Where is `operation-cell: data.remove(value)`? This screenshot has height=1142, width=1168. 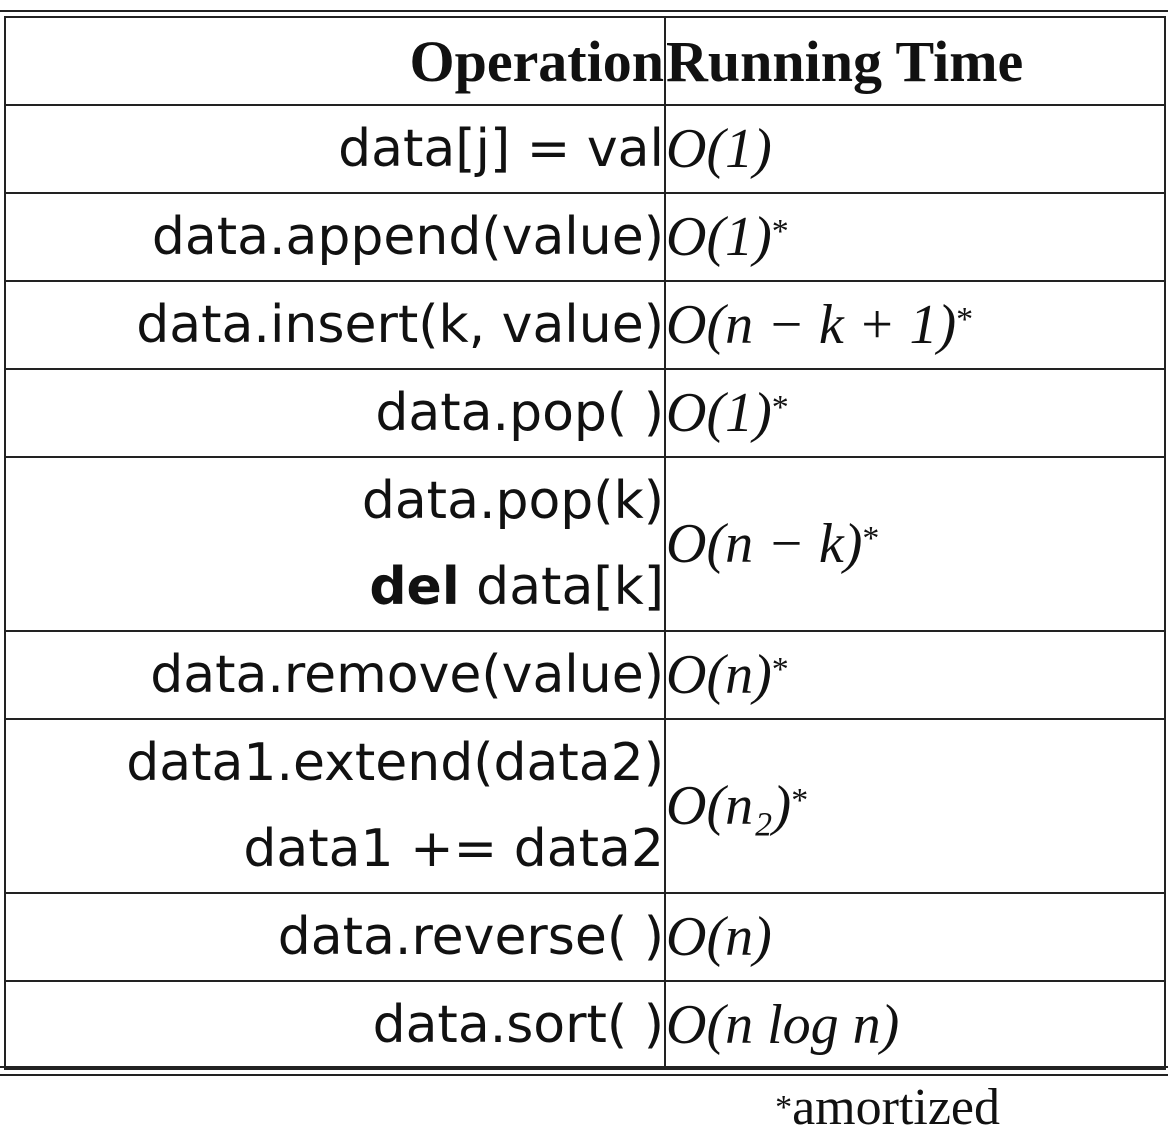
operation-cell: data.remove(value) is located at coordinates (335, 675).